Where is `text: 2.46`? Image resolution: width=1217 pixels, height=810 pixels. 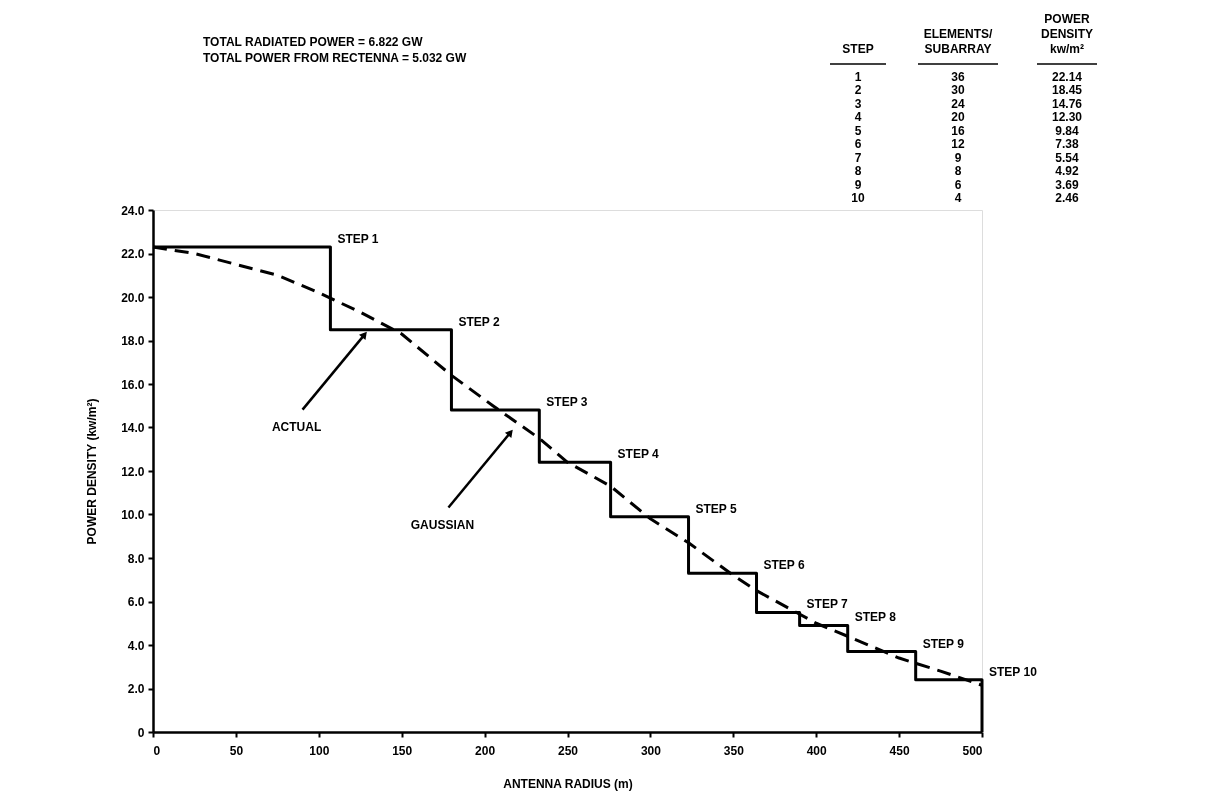
text: 2.46 is located at coordinates (1067, 198).